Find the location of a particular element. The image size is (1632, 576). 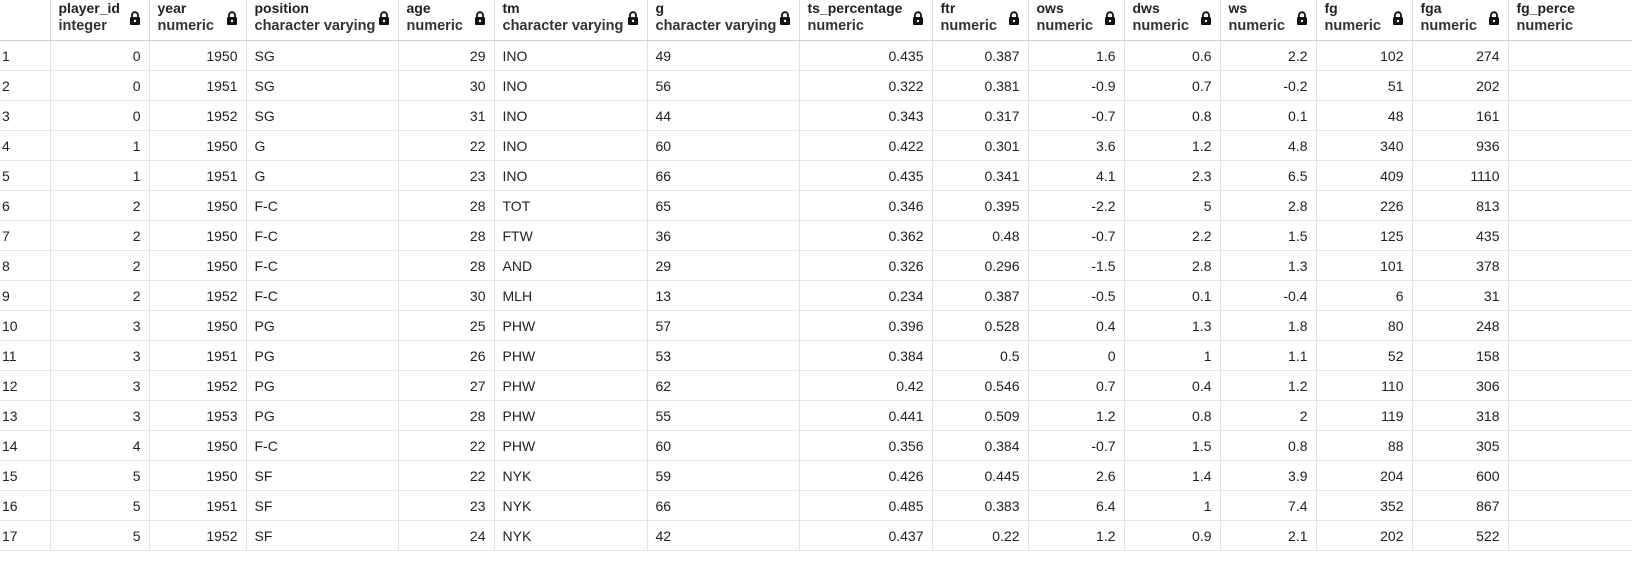

cell-ows: 1.2 is located at coordinates (1076, 535).